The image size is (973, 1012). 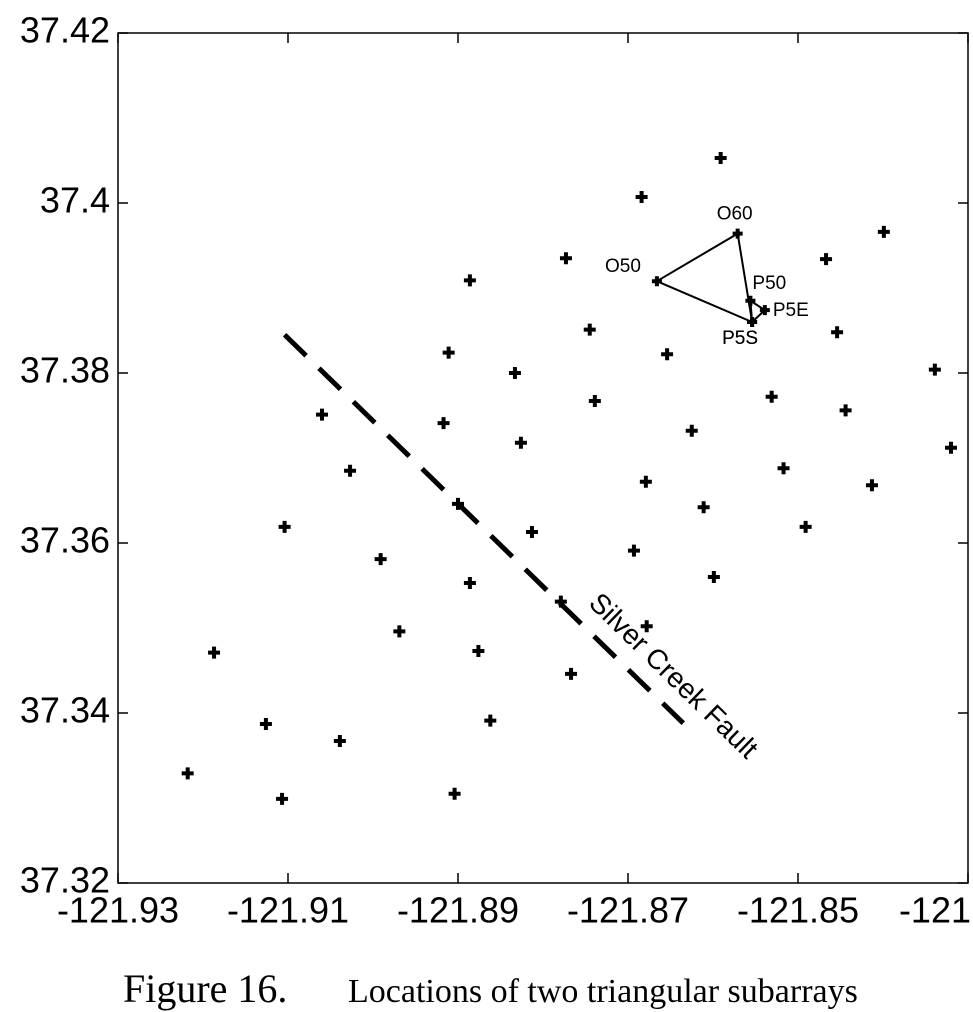 I want to click on x-tick-label: -121.91, so click(x=288, y=910).